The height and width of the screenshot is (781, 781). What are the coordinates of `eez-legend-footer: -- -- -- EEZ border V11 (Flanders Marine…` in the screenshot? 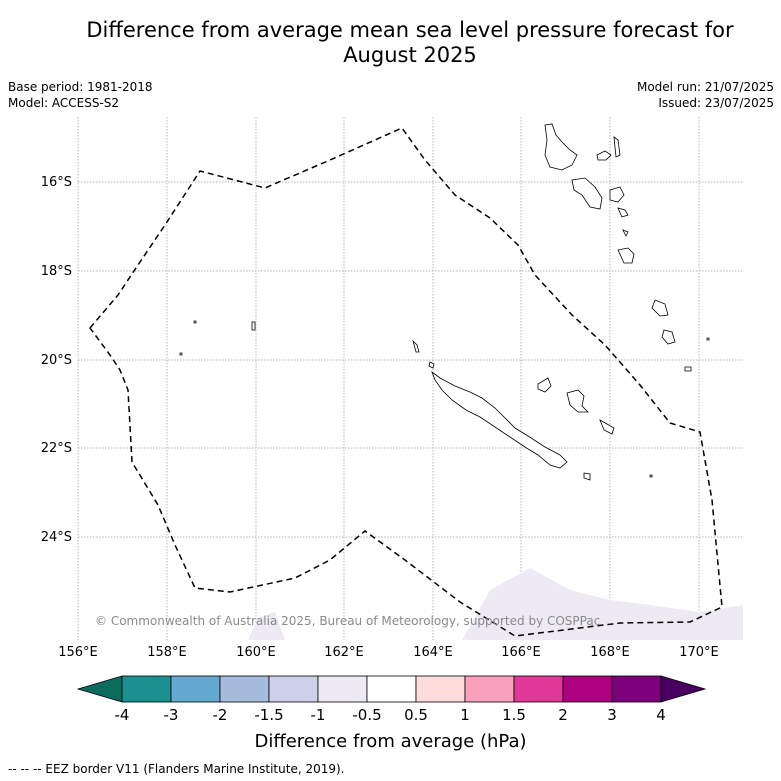 It's located at (176, 769).